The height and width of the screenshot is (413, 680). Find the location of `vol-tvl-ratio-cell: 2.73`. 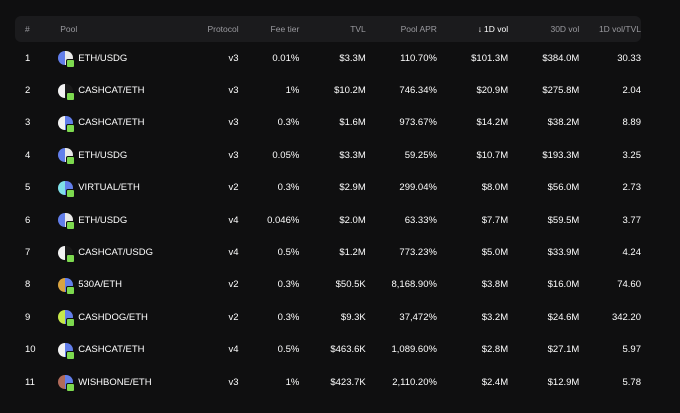

vol-tvl-ratio-cell: 2.73 is located at coordinates (632, 188).